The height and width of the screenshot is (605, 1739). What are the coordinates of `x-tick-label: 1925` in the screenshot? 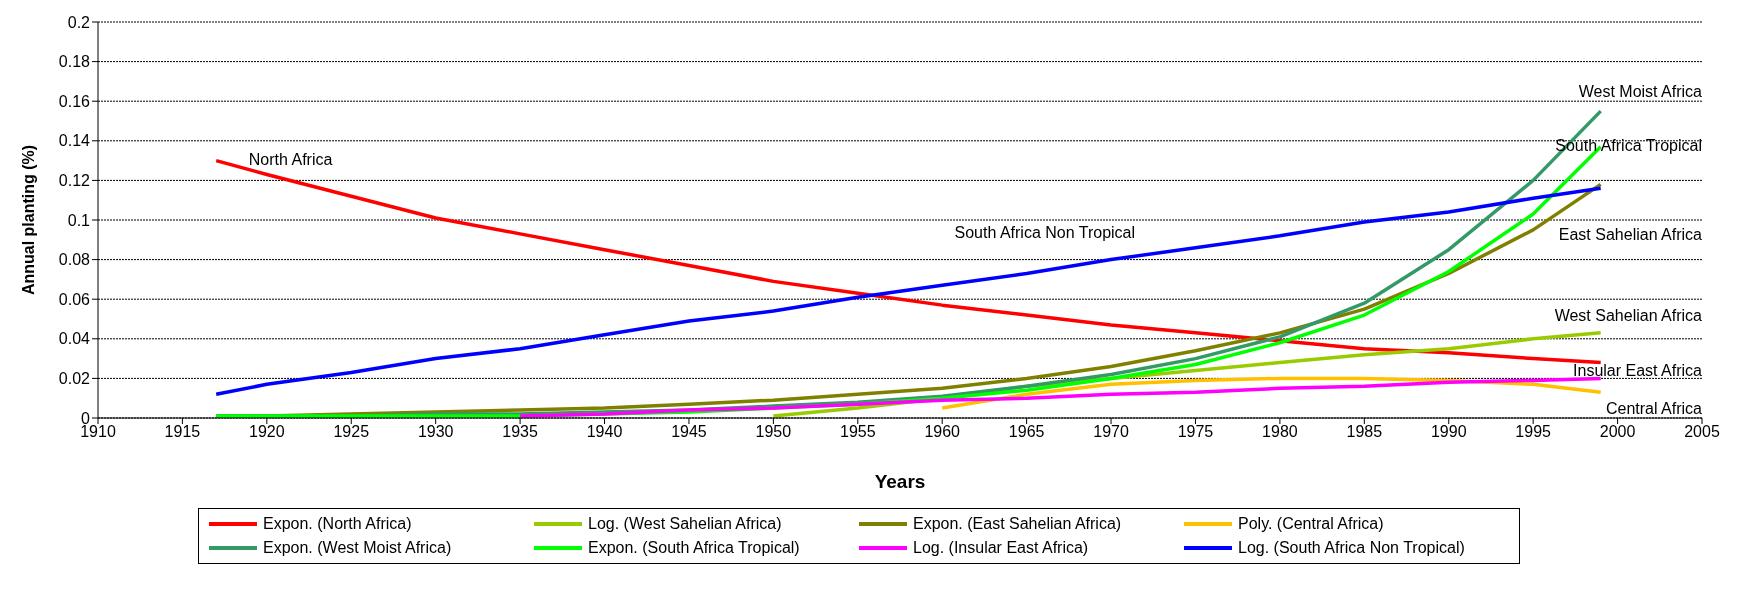 It's located at (351, 432).